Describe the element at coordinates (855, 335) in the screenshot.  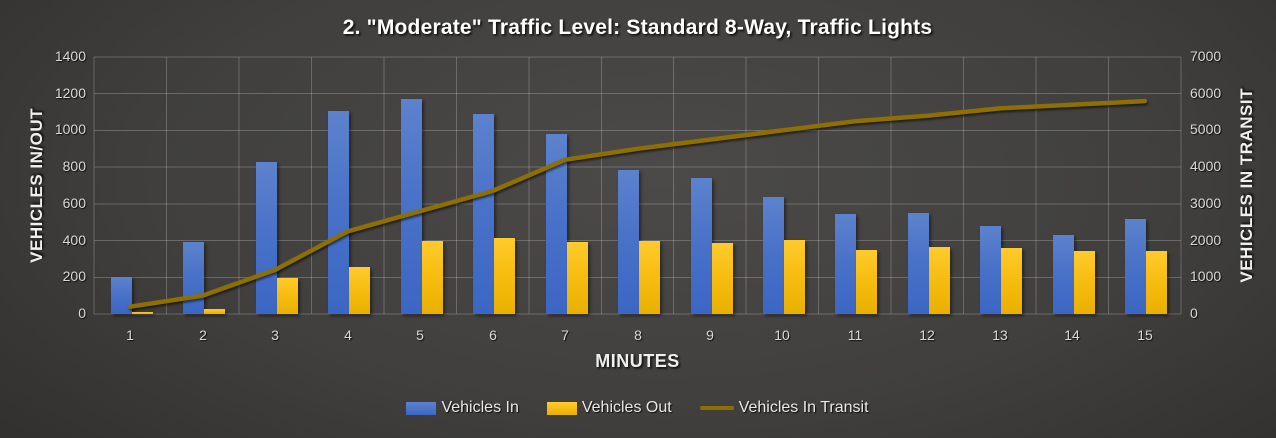
I see `x-axis-tick-label: 11` at that location.